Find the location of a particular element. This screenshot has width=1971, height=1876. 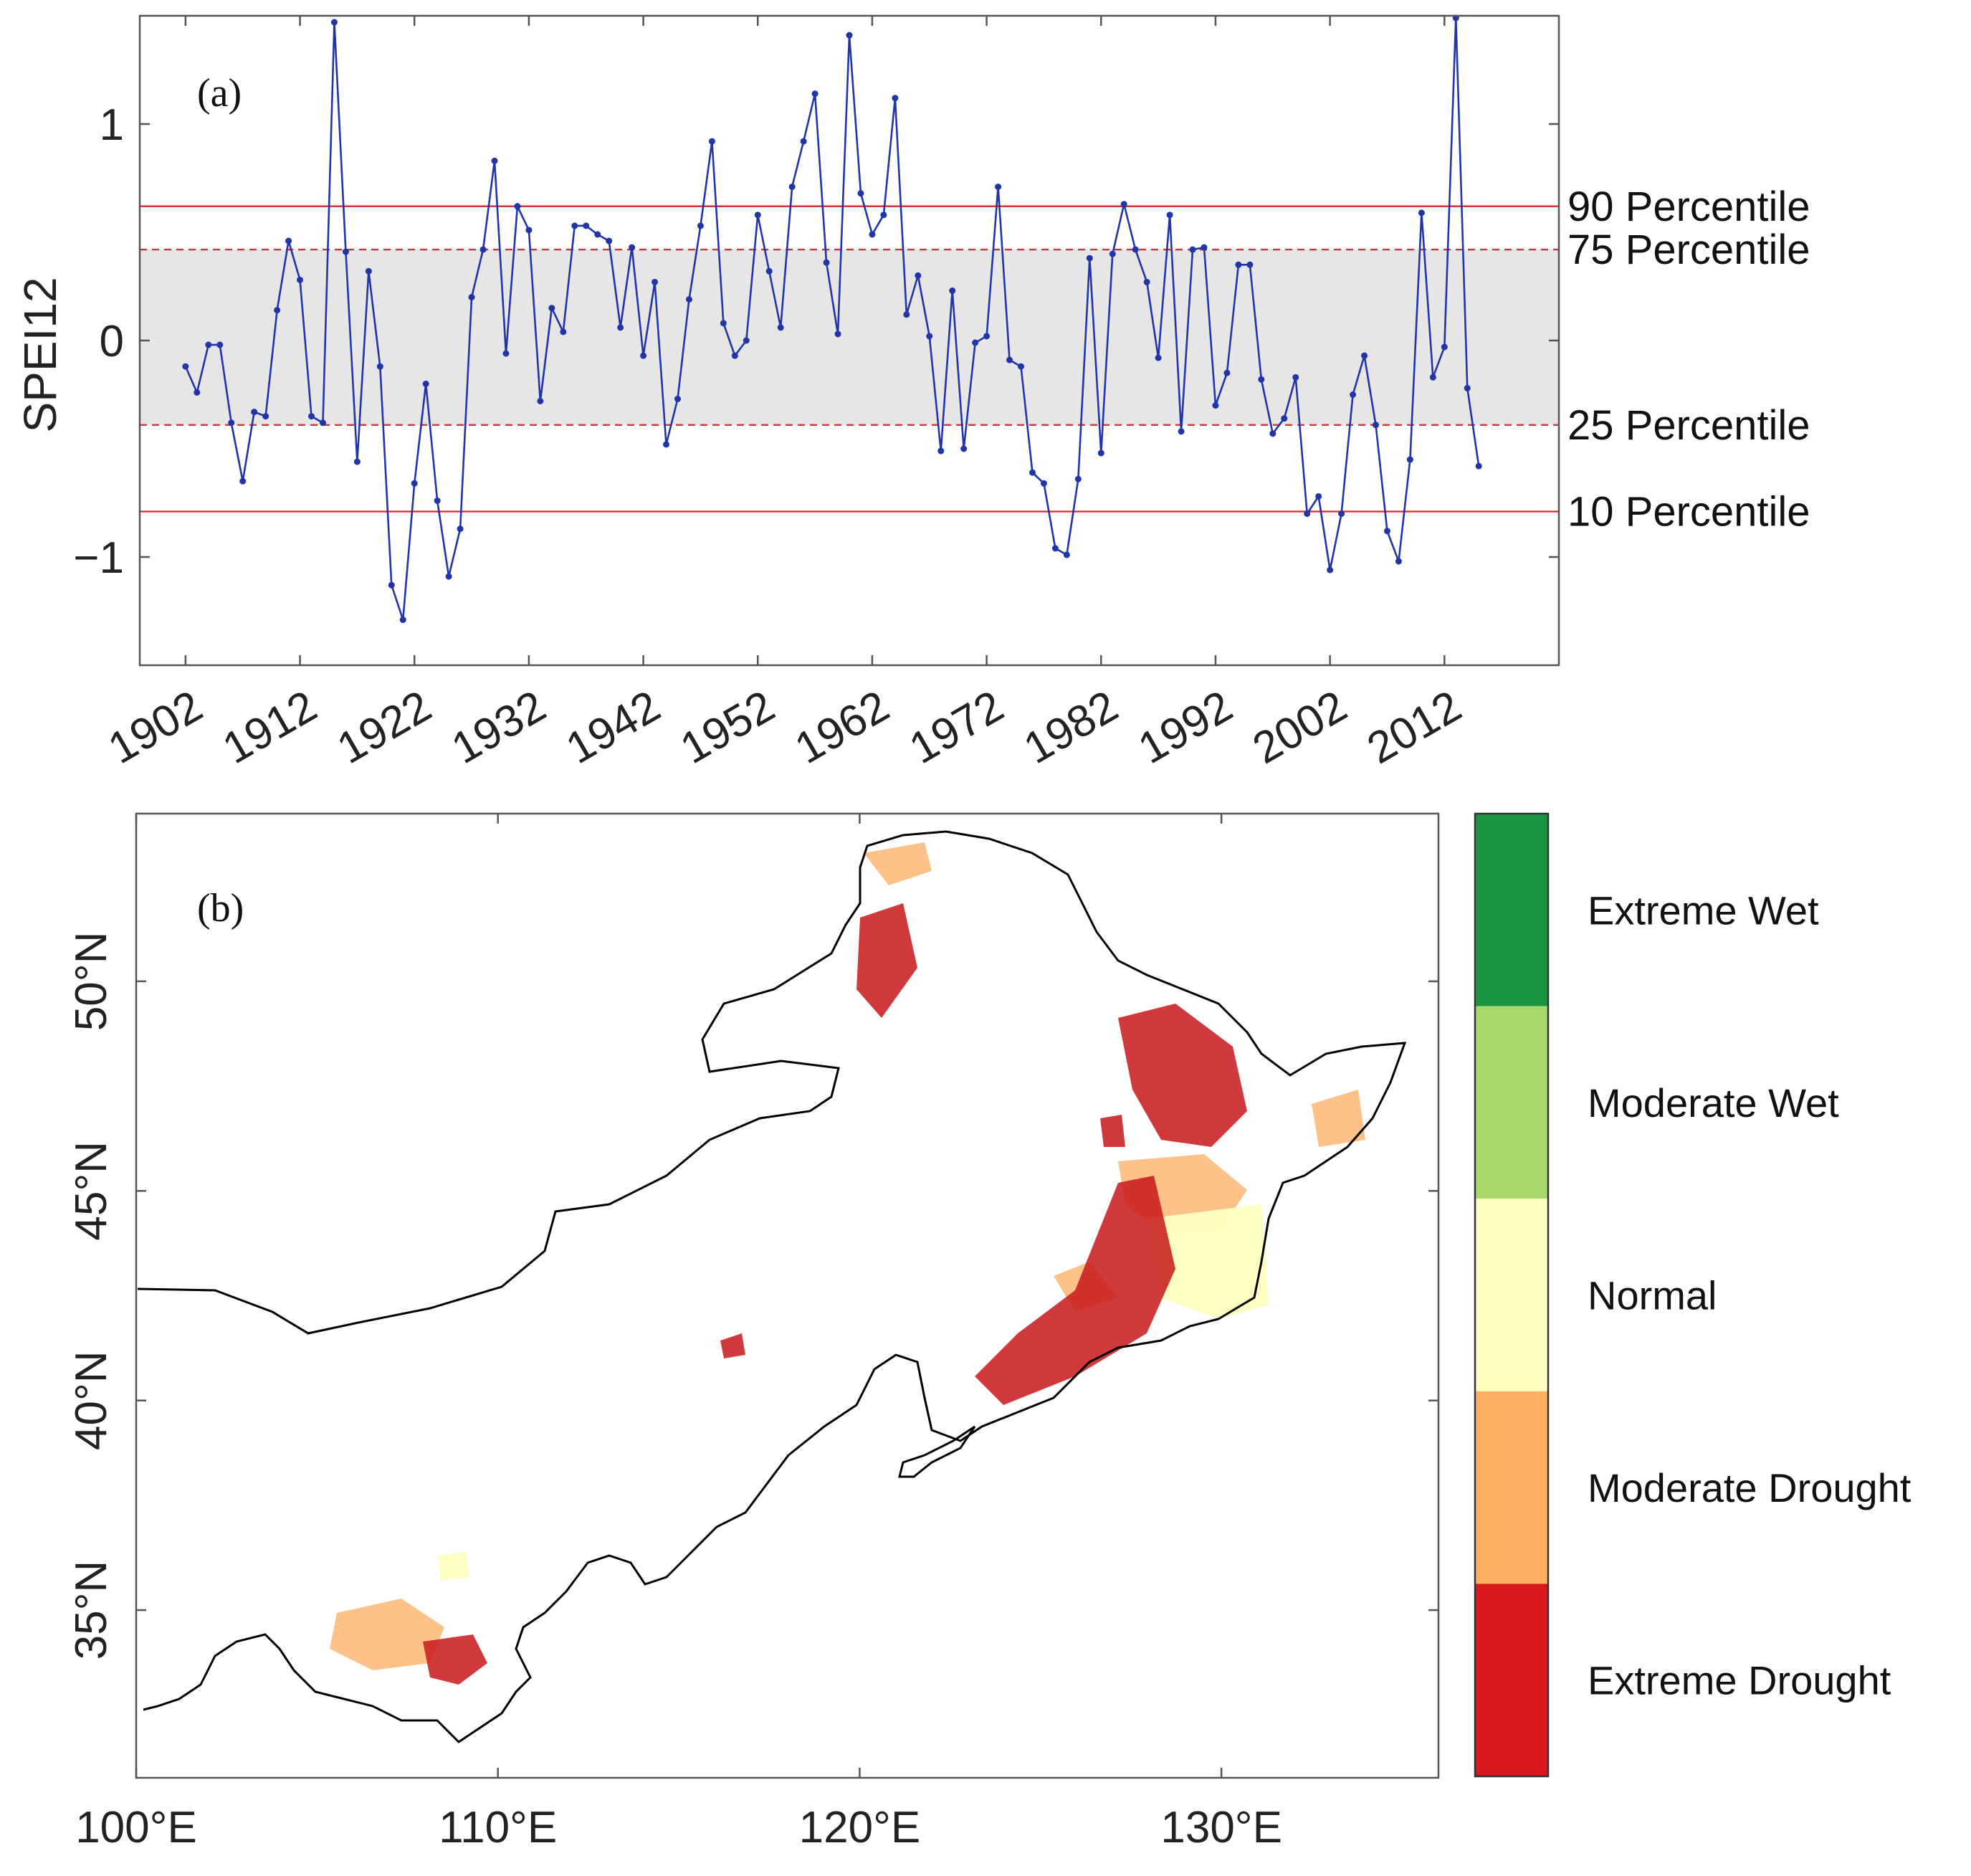

lat-tick-label: 40°N is located at coordinates (92, 1400).